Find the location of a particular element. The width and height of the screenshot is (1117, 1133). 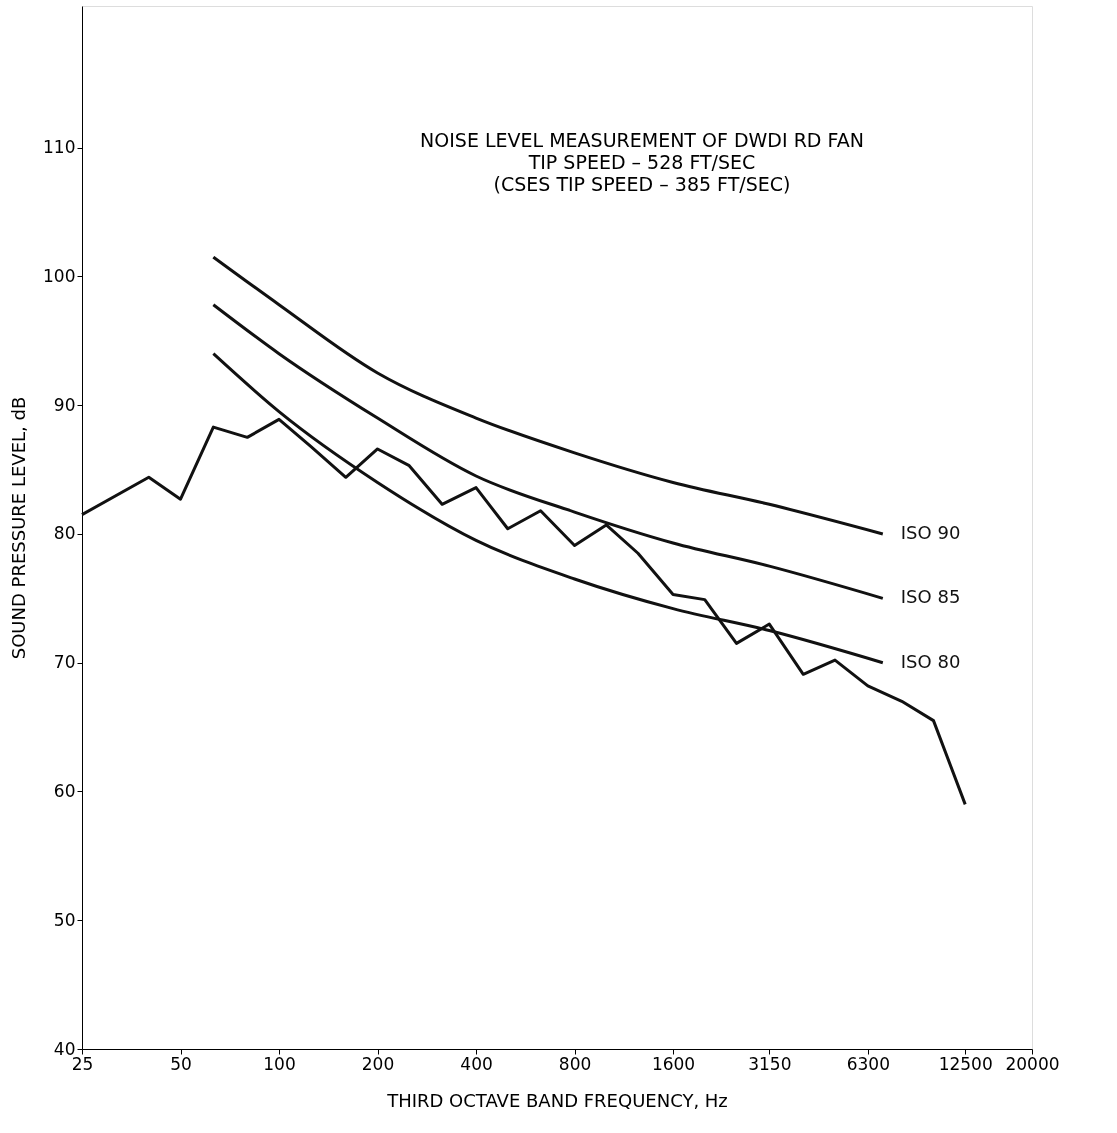

series-label: ISO 80 is located at coordinates (930, 661).